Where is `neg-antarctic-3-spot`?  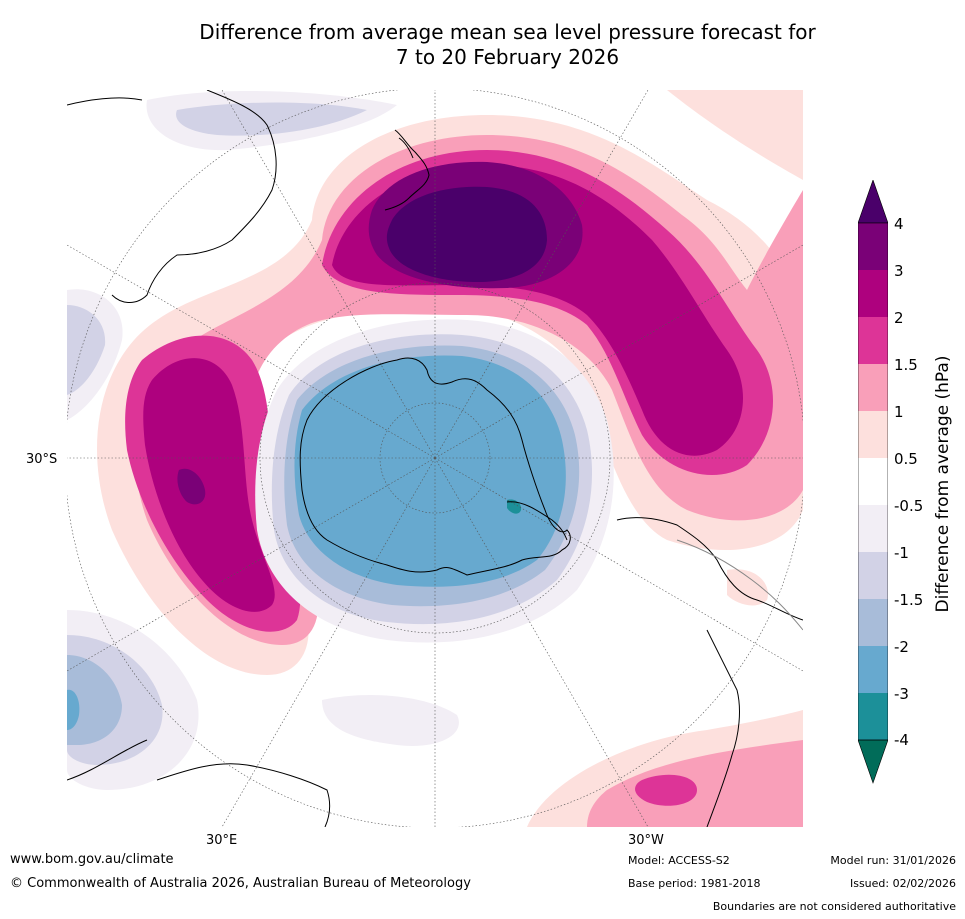
neg-antarctic-3-spot is located at coordinates (514, 506).